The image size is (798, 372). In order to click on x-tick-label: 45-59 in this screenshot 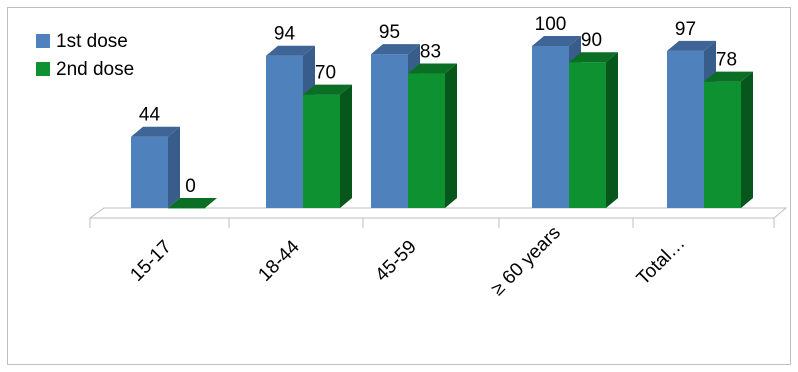, I will do `click(396, 261)`.